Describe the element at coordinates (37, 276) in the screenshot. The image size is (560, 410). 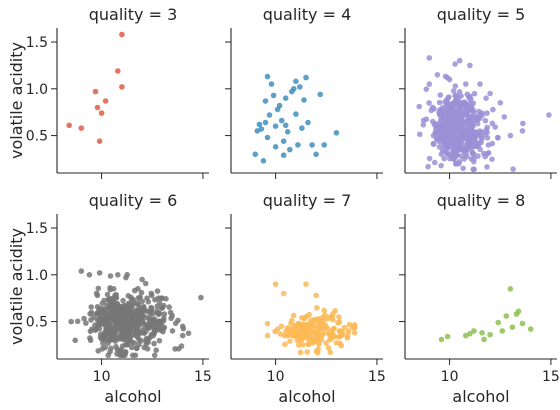
I see `y-tick-label: 1.0` at that location.